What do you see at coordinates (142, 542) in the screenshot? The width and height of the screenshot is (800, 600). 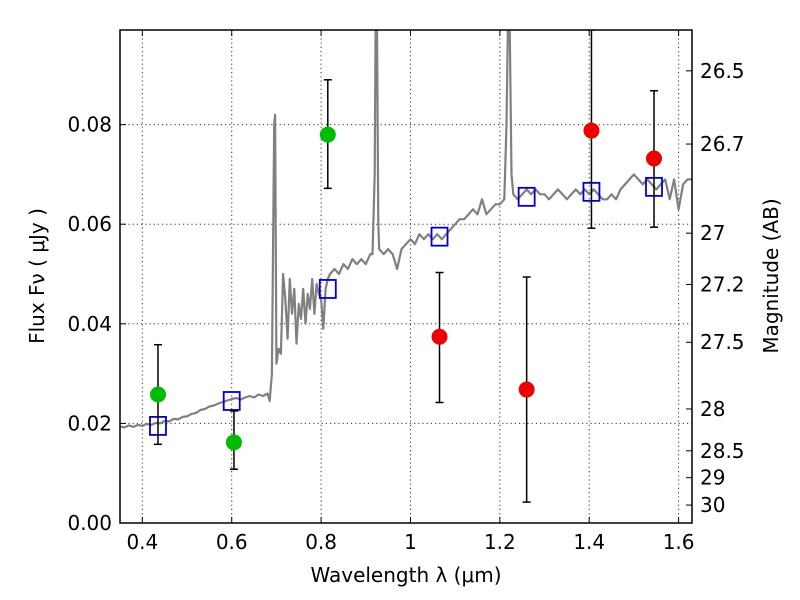 I see `x-tick-label: 0.4` at bounding box center [142, 542].